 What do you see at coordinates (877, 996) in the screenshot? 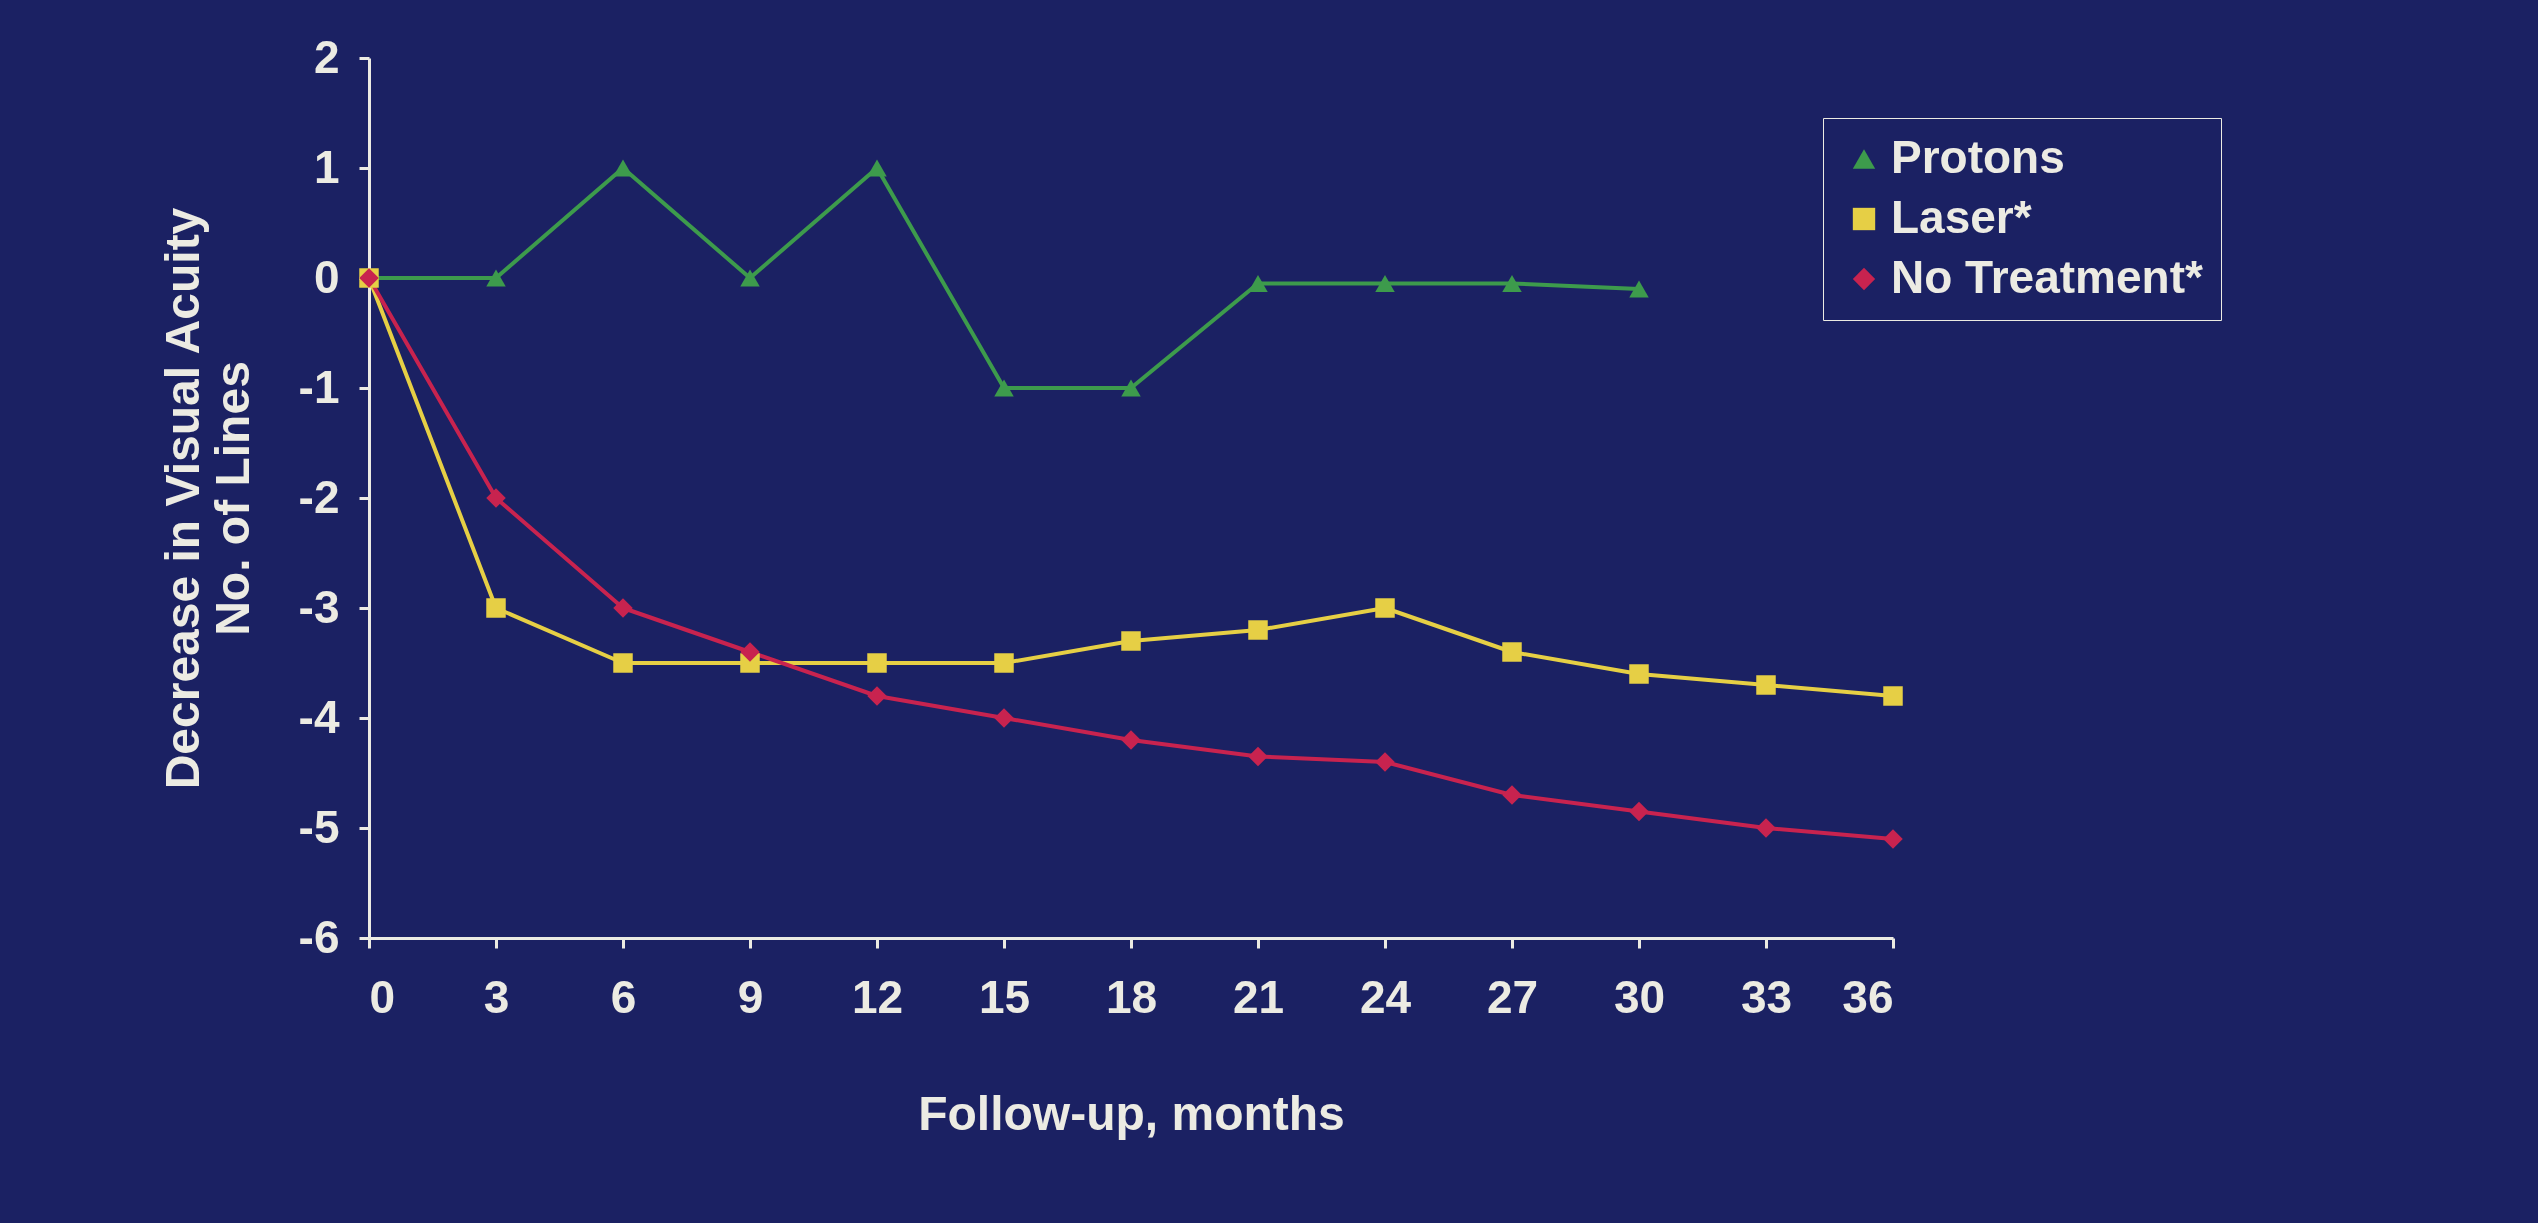
I see `x-tick-label: 12` at bounding box center [877, 996].